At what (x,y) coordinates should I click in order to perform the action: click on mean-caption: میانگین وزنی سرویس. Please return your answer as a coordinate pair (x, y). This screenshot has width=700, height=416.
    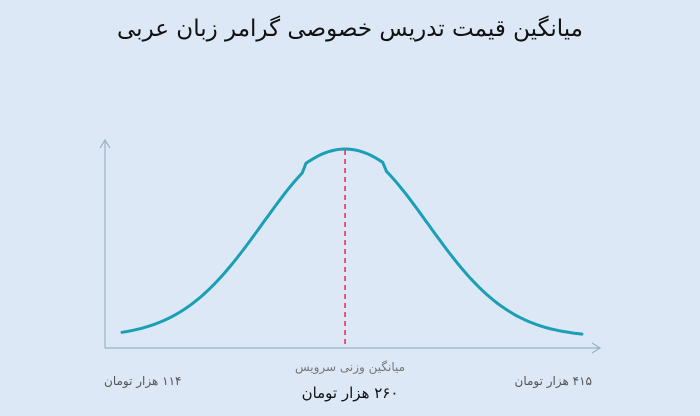
    Looking at the image, I should click on (350, 367).